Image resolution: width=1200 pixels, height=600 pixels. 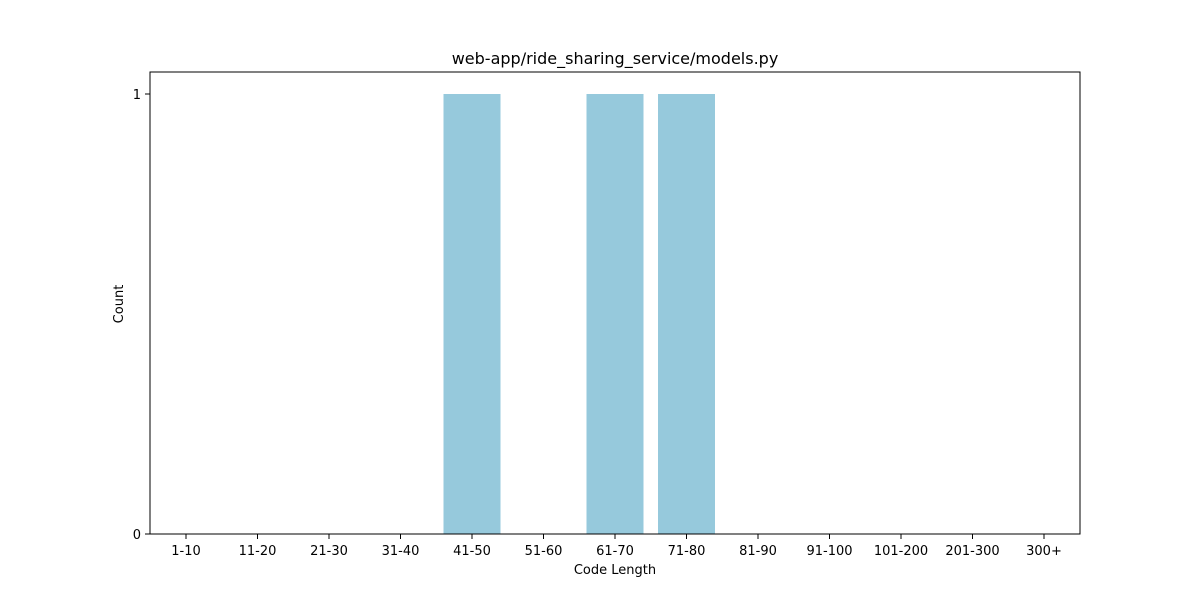 I want to click on x-tick-label: 1-10, so click(x=186, y=551).